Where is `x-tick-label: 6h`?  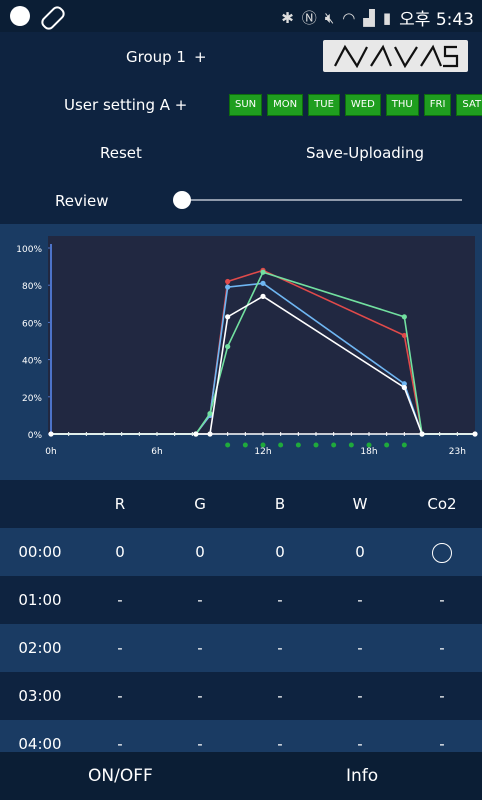 x-tick-label: 6h is located at coordinates (156, 452).